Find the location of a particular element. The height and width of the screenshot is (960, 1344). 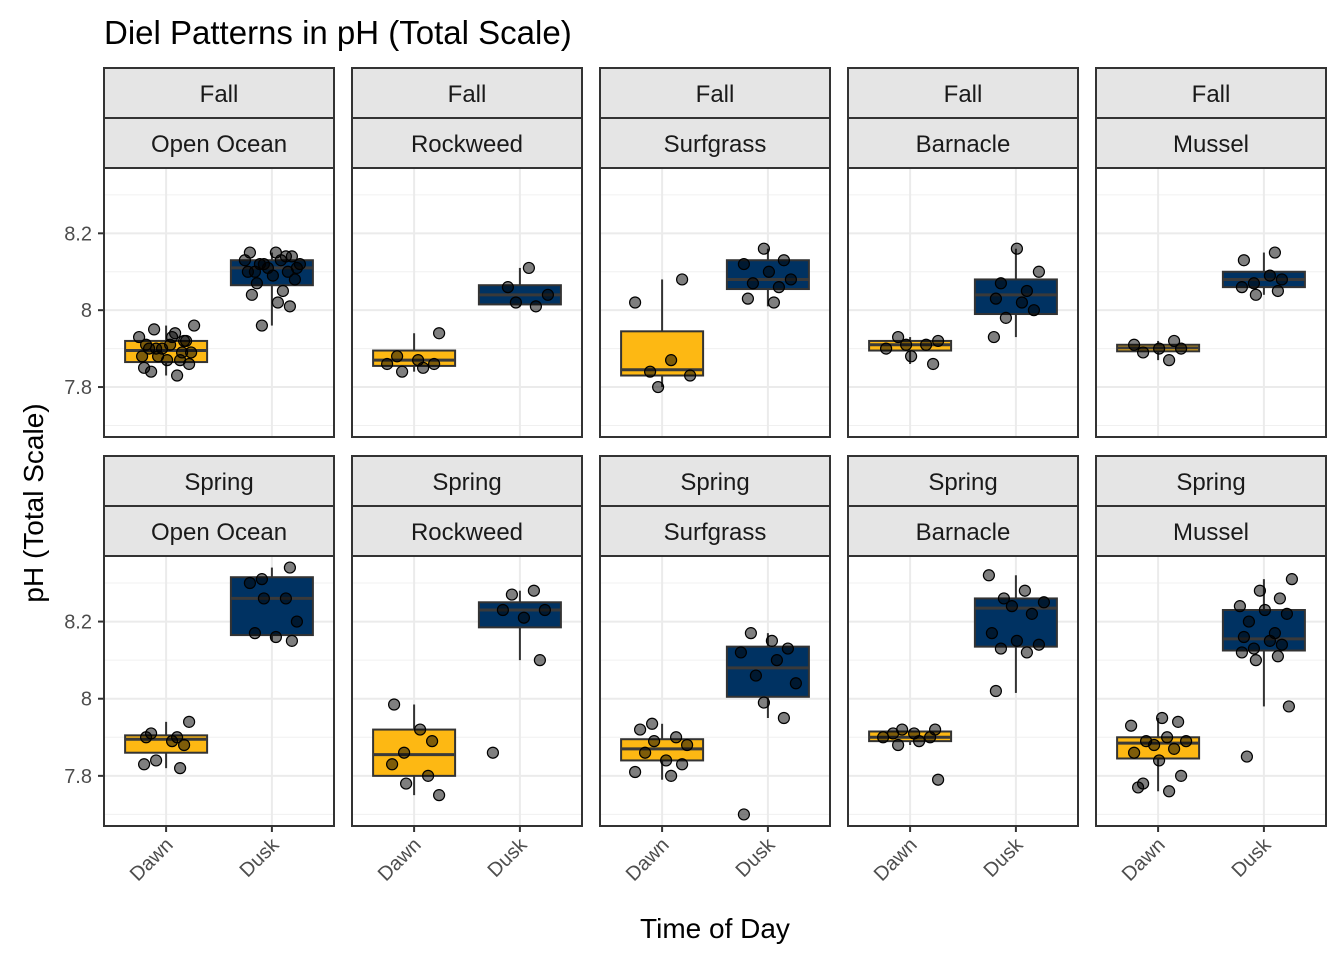

strip-site-label: Mussel is located at coordinates (1211, 532).